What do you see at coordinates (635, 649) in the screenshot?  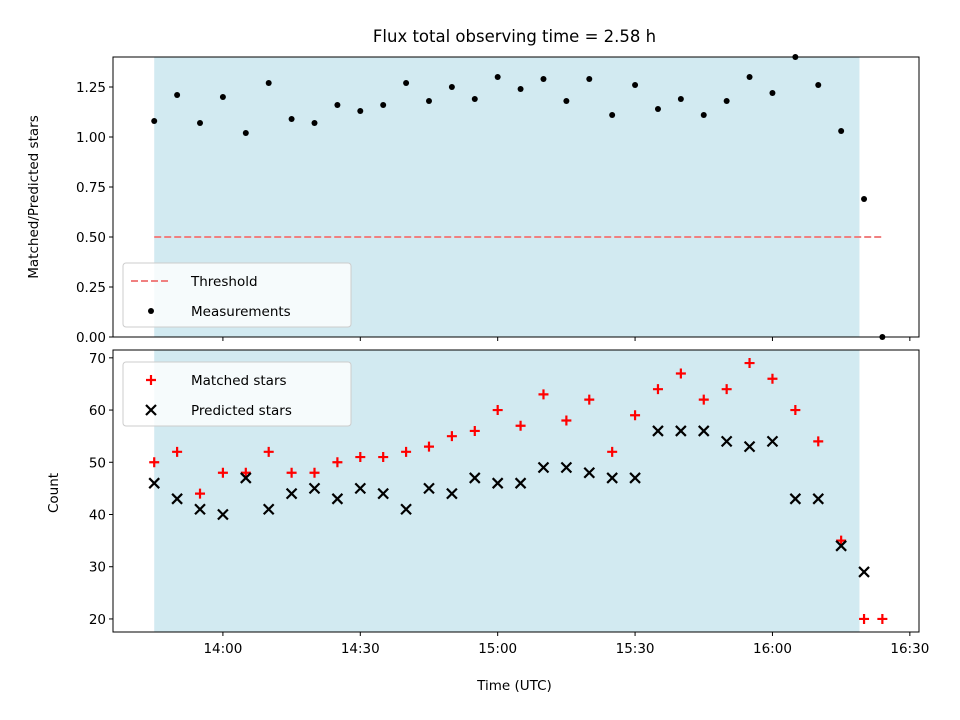 I see `x-tick-label: 15:30` at bounding box center [635, 649].